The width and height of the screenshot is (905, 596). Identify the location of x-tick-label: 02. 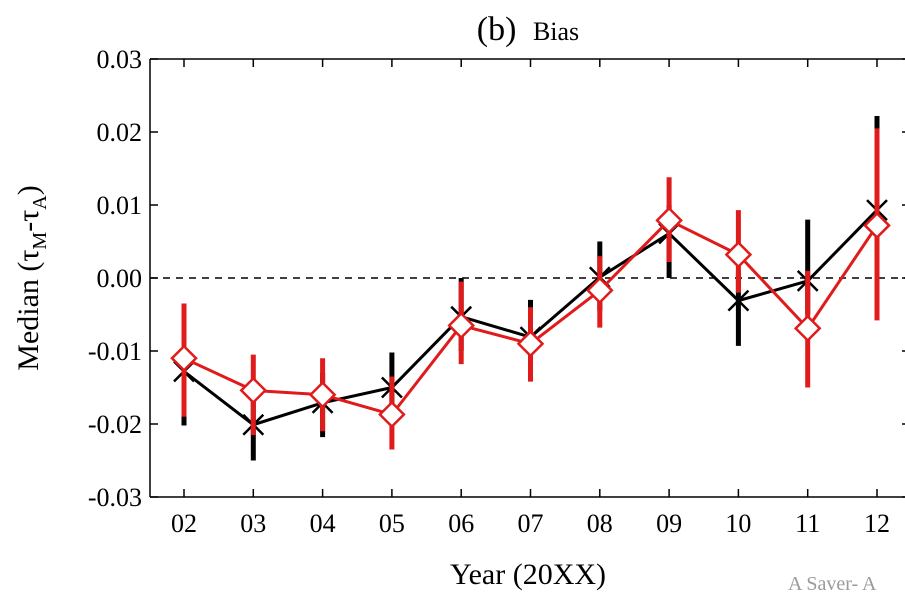
(184, 523).